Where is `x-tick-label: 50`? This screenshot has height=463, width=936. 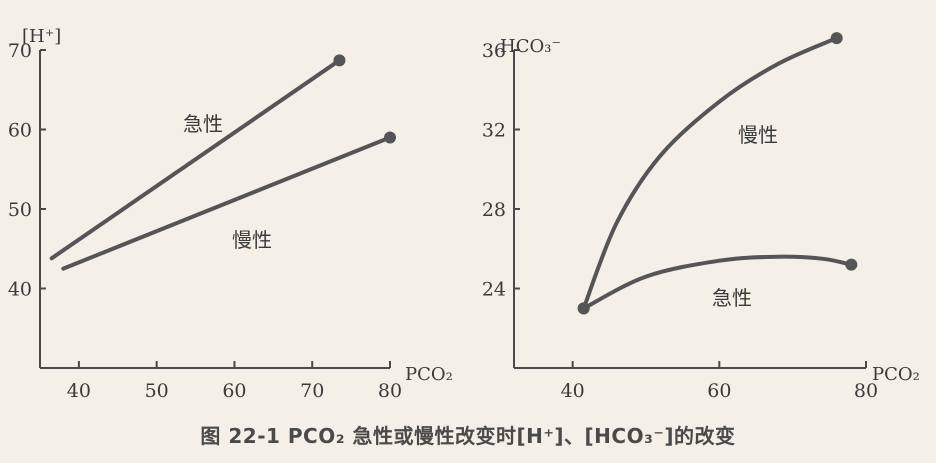
x-tick-label: 50 is located at coordinates (157, 391).